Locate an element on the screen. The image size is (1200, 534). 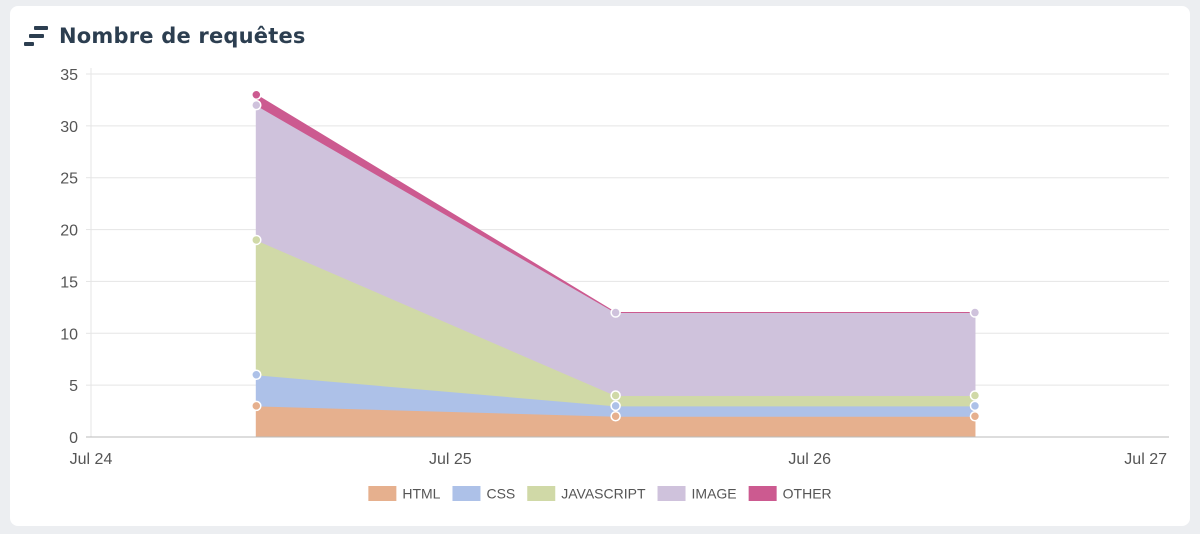
y-tick-label: 35 is located at coordinates (69, 75).